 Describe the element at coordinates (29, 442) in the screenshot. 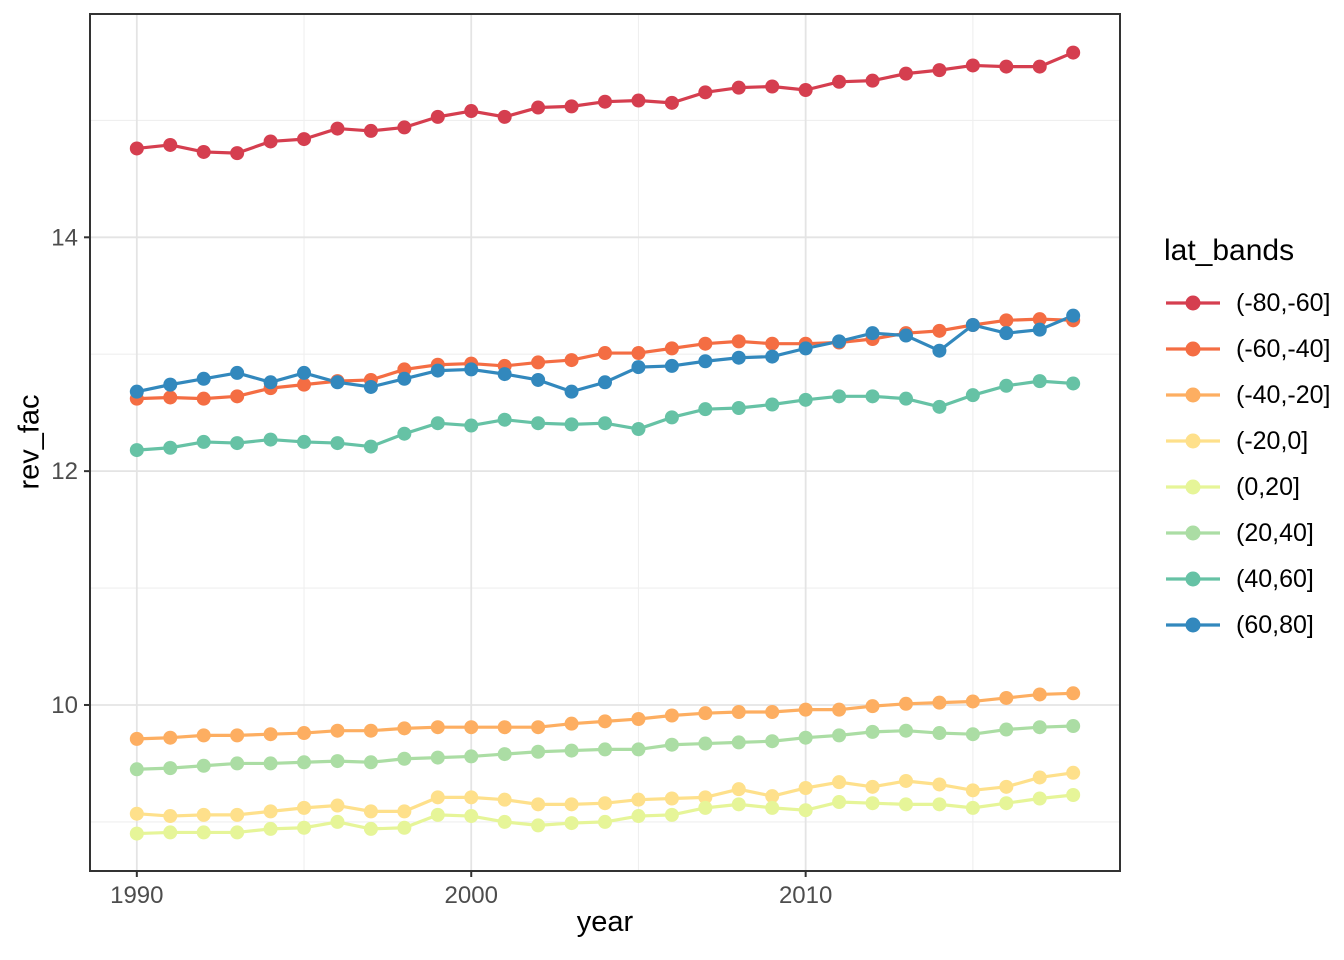

I see `y-axis-title: rev_fac` at that location.